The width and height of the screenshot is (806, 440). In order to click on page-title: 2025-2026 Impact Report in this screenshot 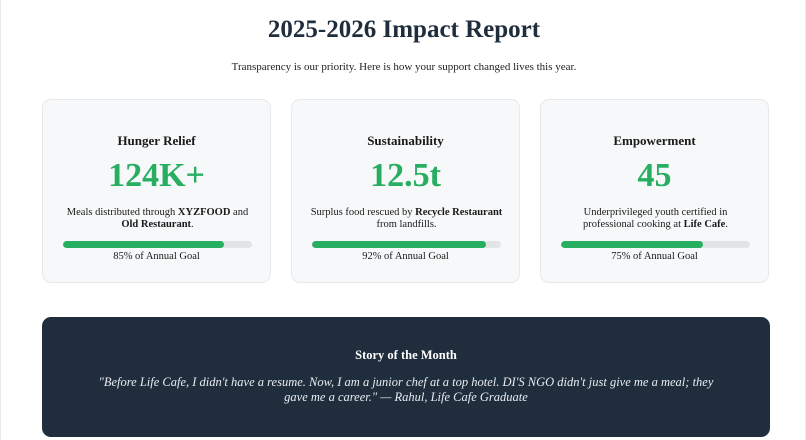, I will do `click(404, 29)`.